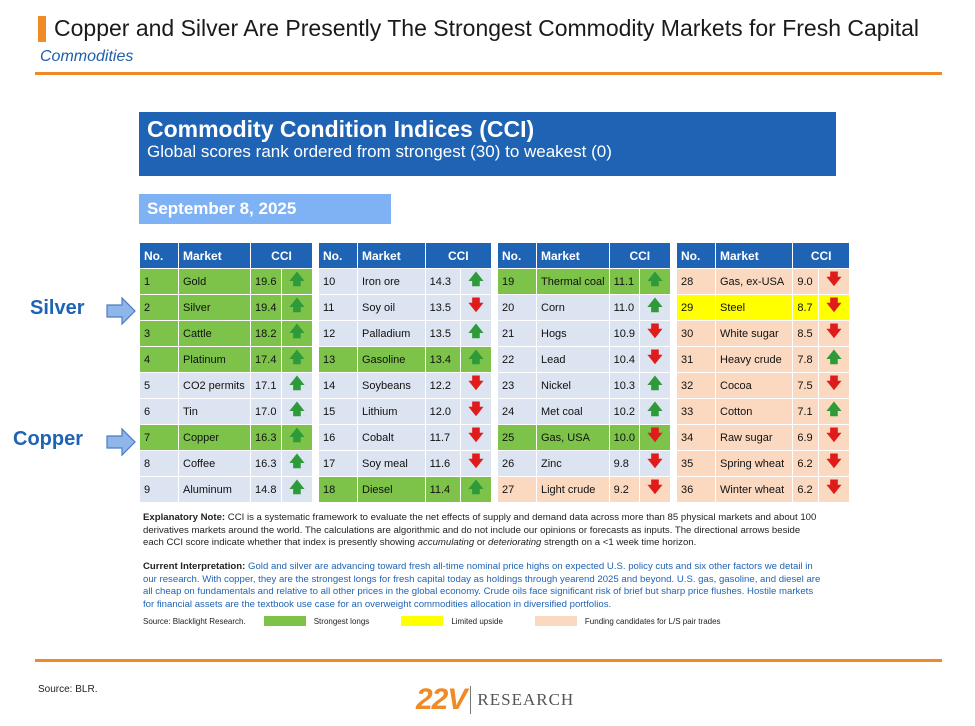 This screenshot has height=726, width=975. What do you see at coordinates (624, 411) in the screenshot?
I see `cci-score: 10.2` at bounding box center [624, 411].